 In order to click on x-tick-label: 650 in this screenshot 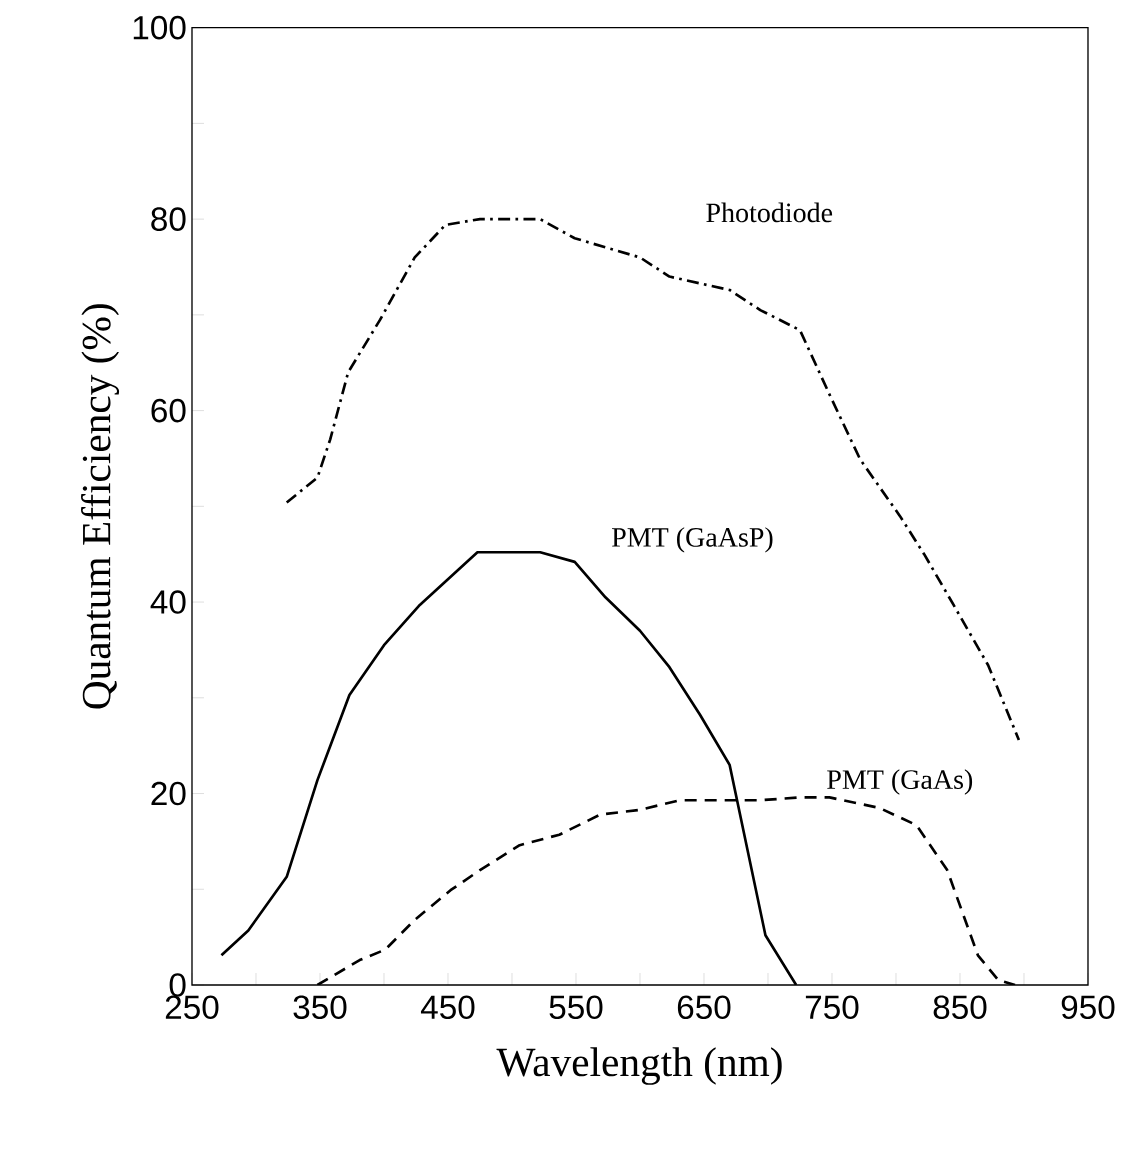, I will do `click(704, 1007)`.